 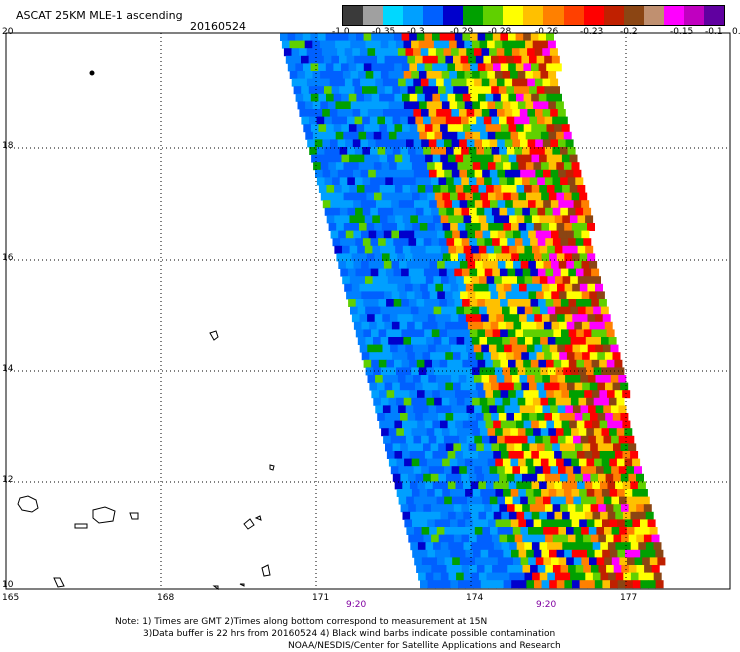 I want to click on colorbar-label: 0.0, so click(x=736, y=32).